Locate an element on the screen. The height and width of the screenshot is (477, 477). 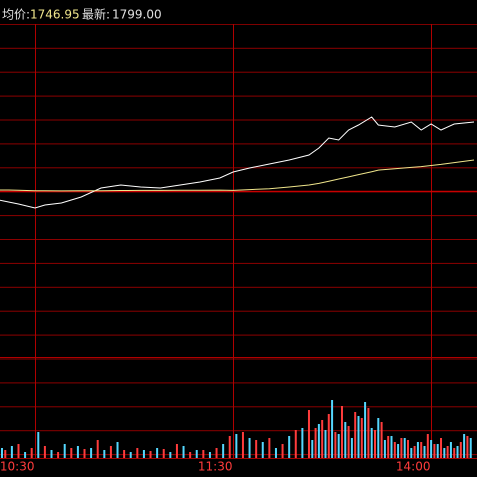
last-value: 1799.00 is located at coordinates (137, 15).